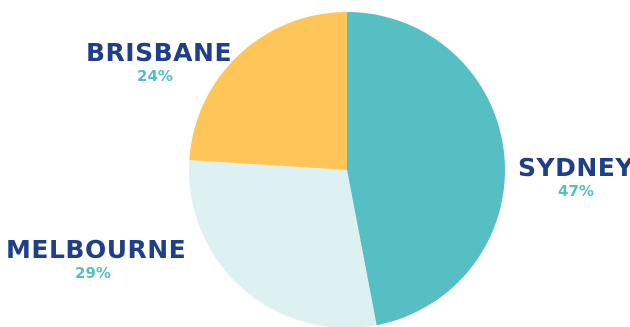 The image size is (630, 327). Describe the element at coordinates (574, 167) in the screenshot. I see `slice-name-sydney: SYDNEY` at that location.